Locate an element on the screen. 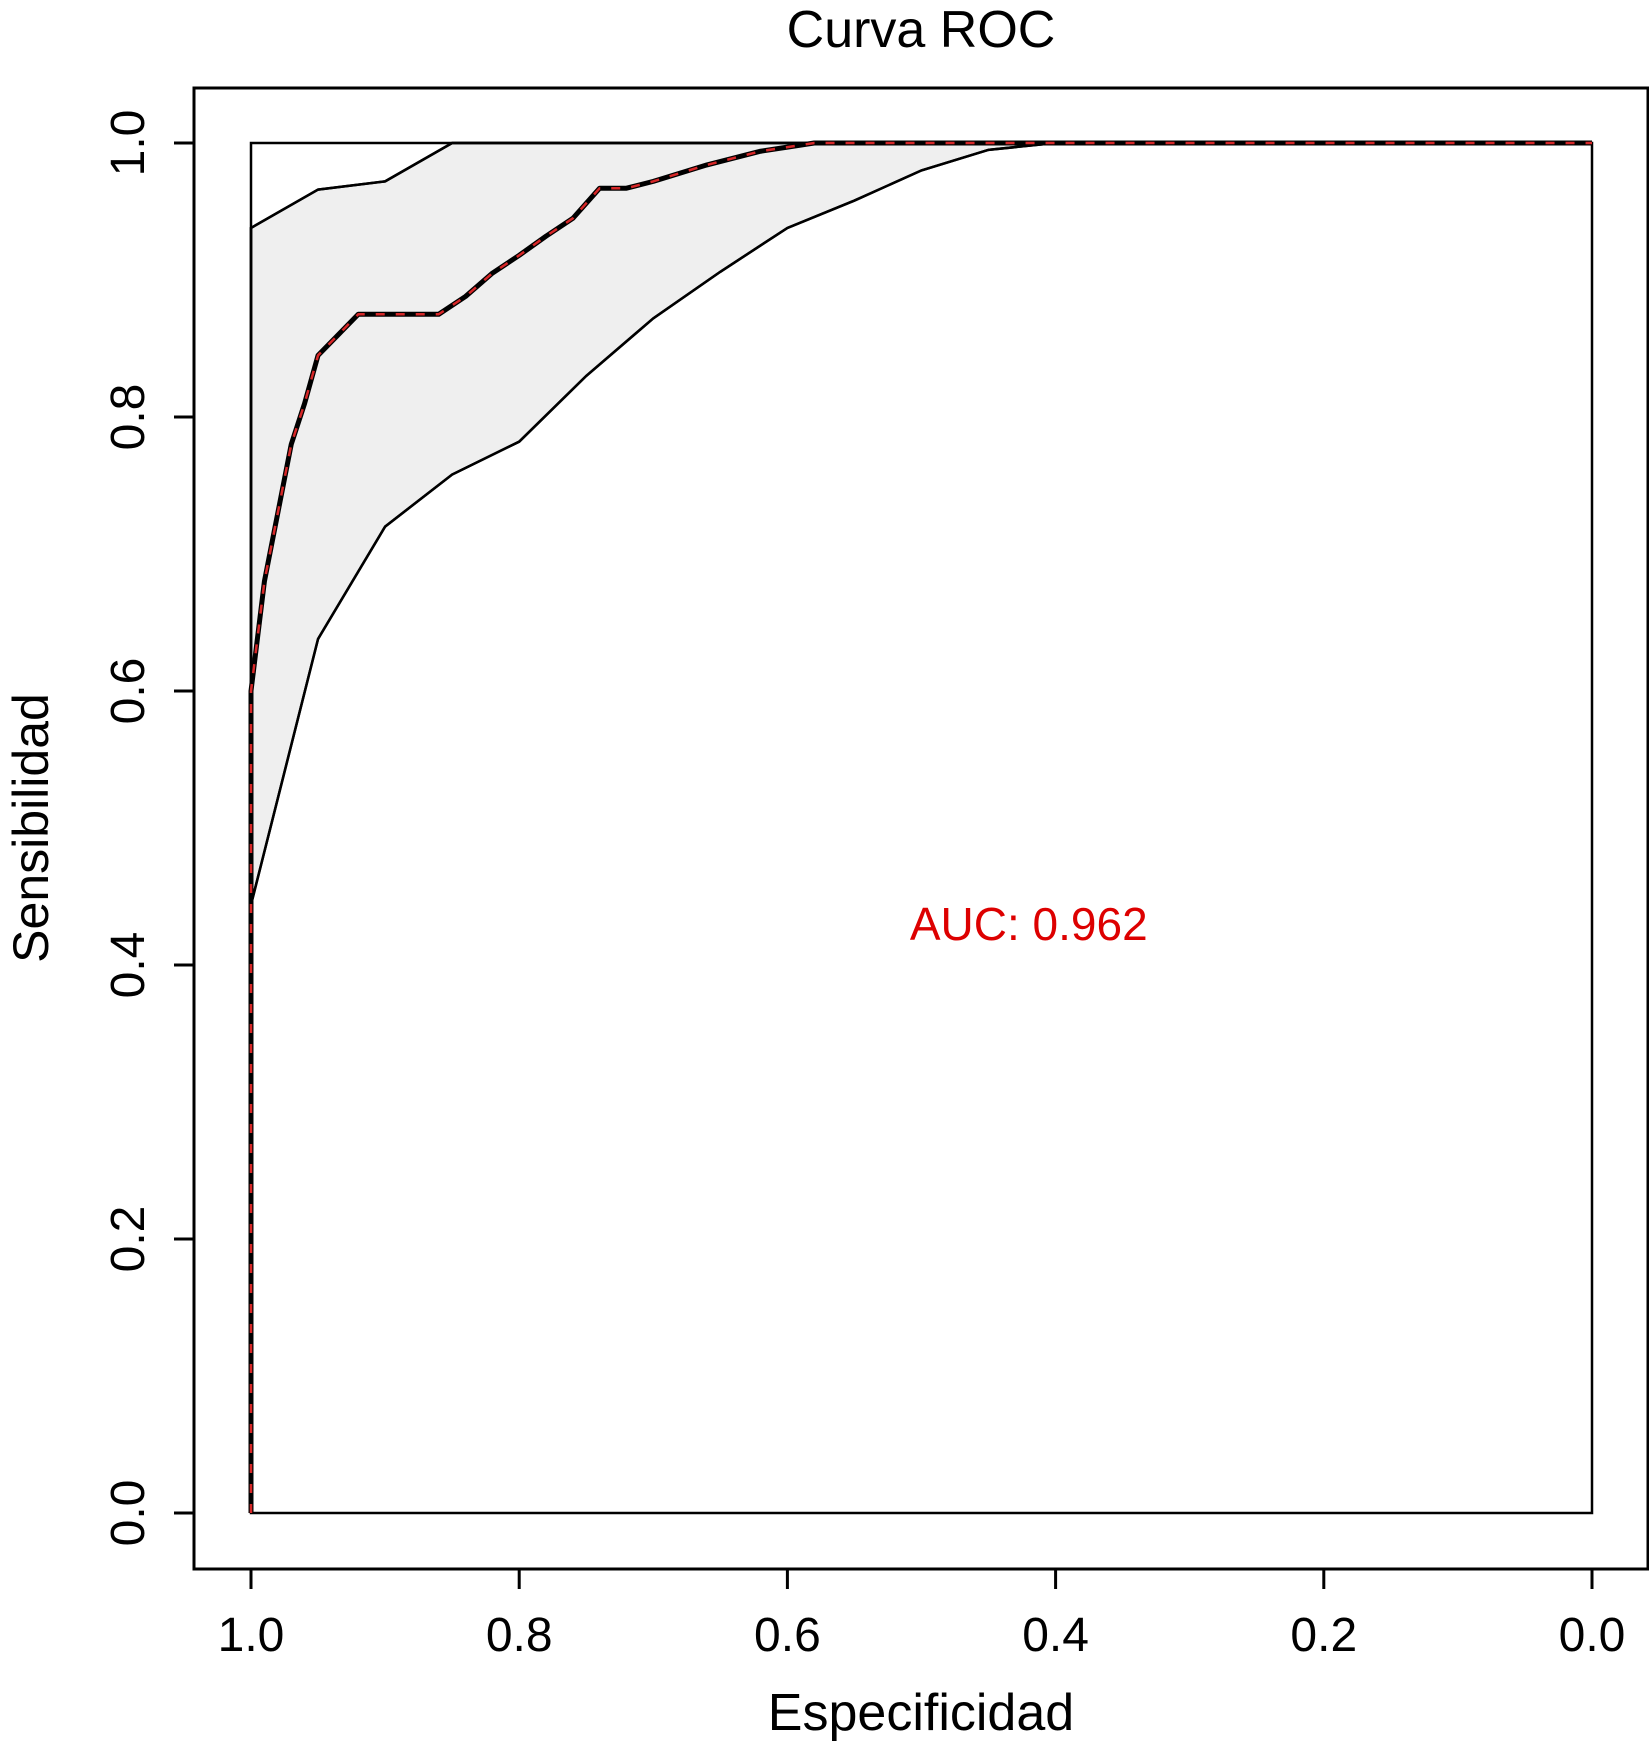  x-tick-label: 0.2 is located at coordinates (1323, 1635).